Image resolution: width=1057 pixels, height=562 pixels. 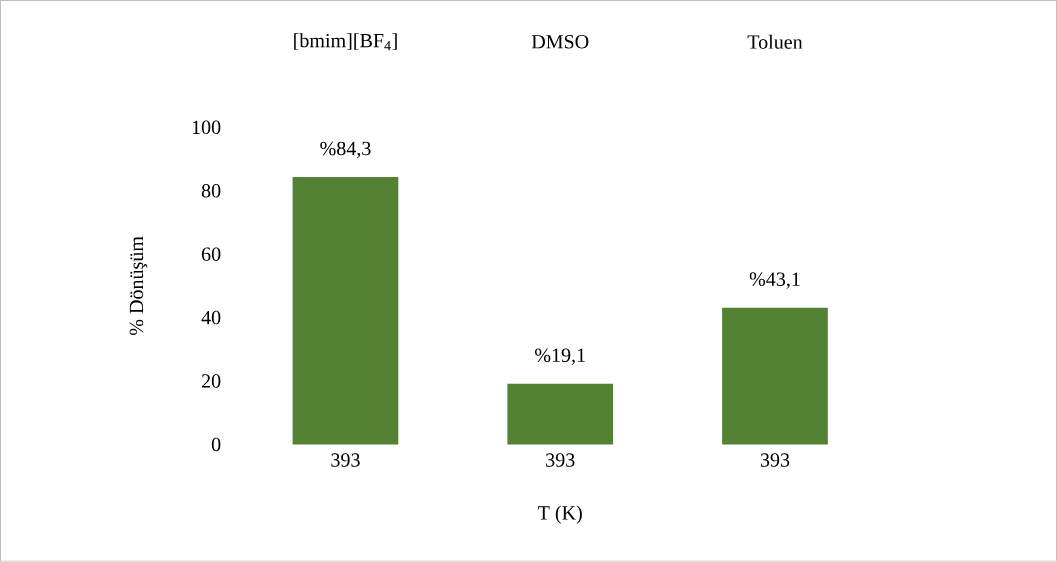 What do you see at coordinates (560, 42) in the screenshot?
I see `text: DMSO` at bounding box center [560, 42].